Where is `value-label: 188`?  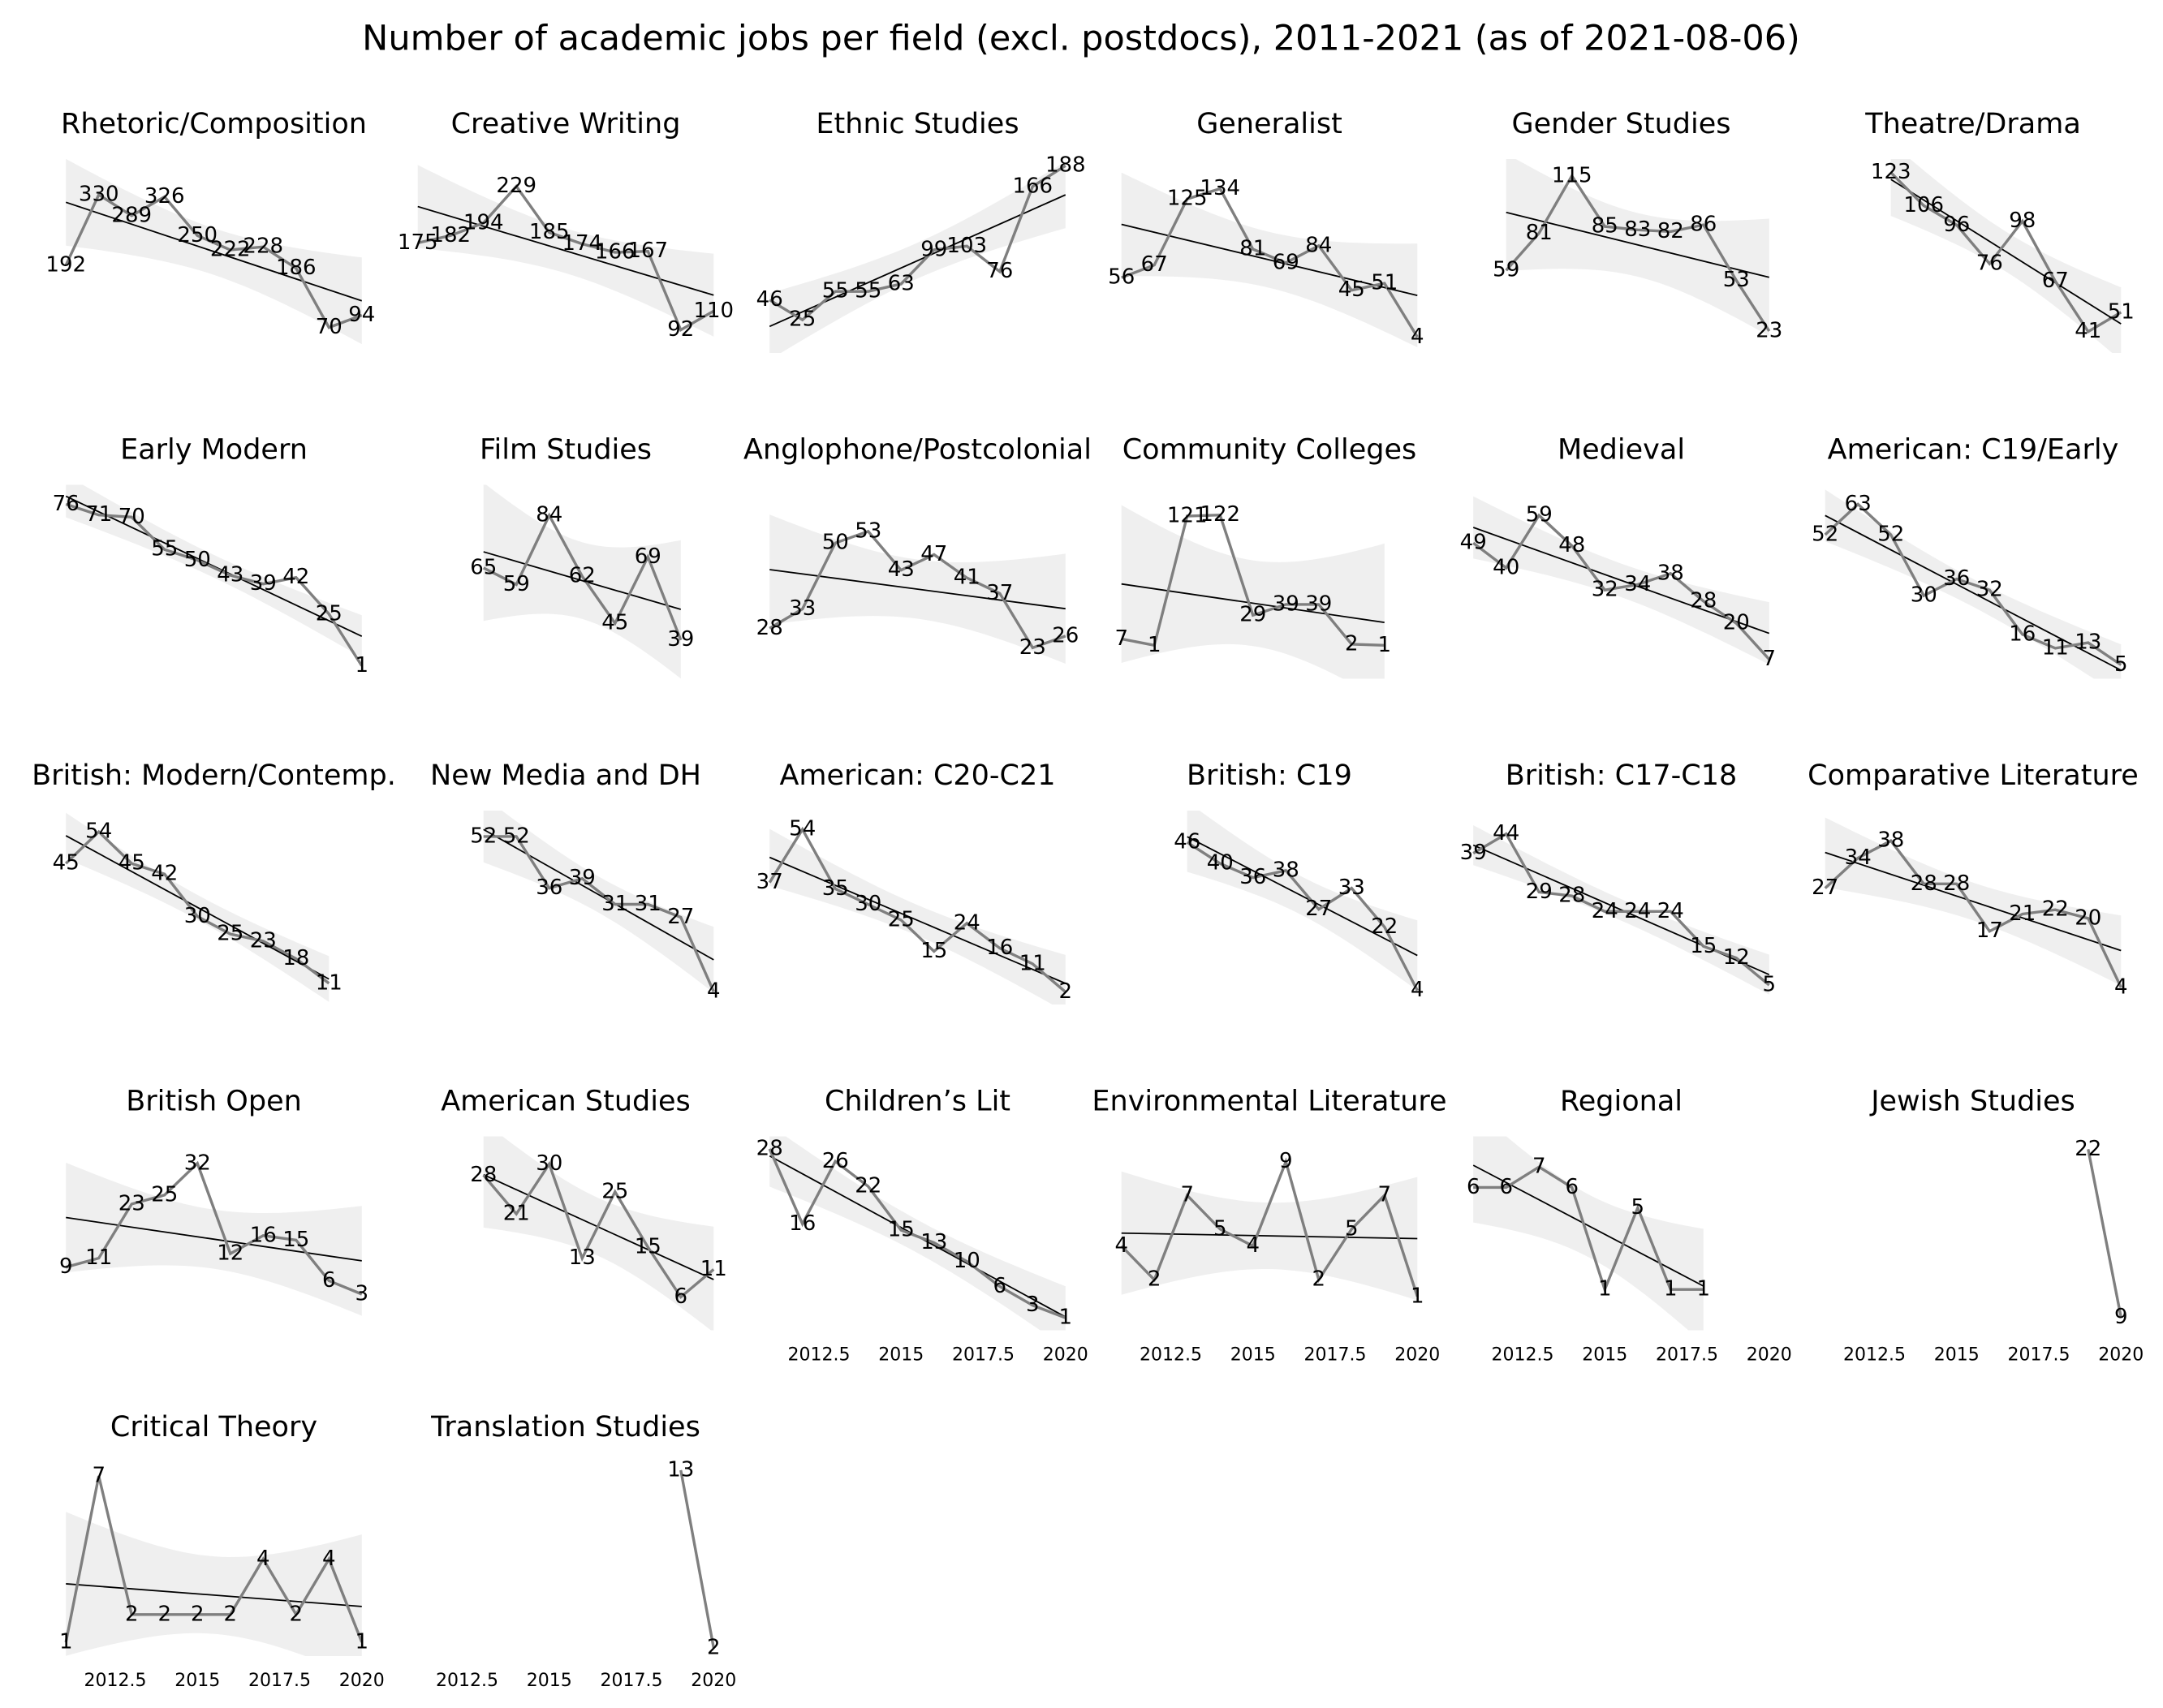
value-label: 188 is located at coordinates (1065, 166).